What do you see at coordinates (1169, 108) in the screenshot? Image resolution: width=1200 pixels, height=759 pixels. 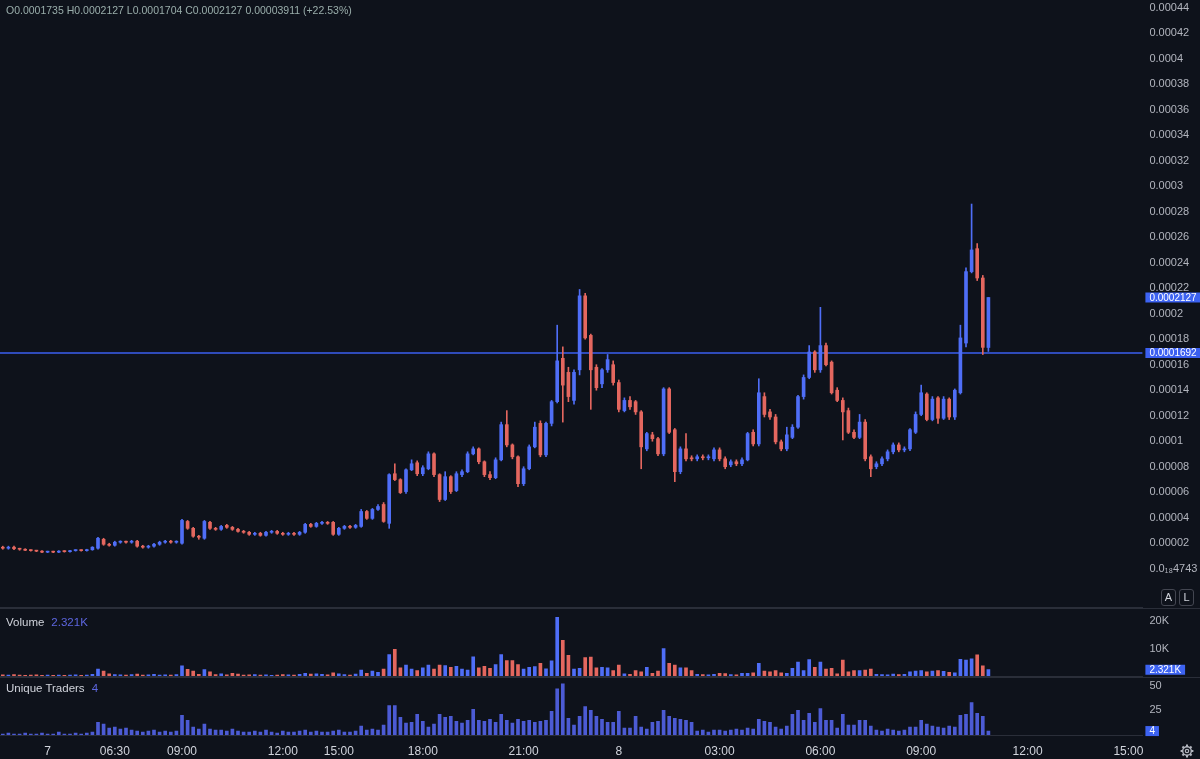 I see `y-tick-label: 0.00036` at bounding box center [1169, 108].